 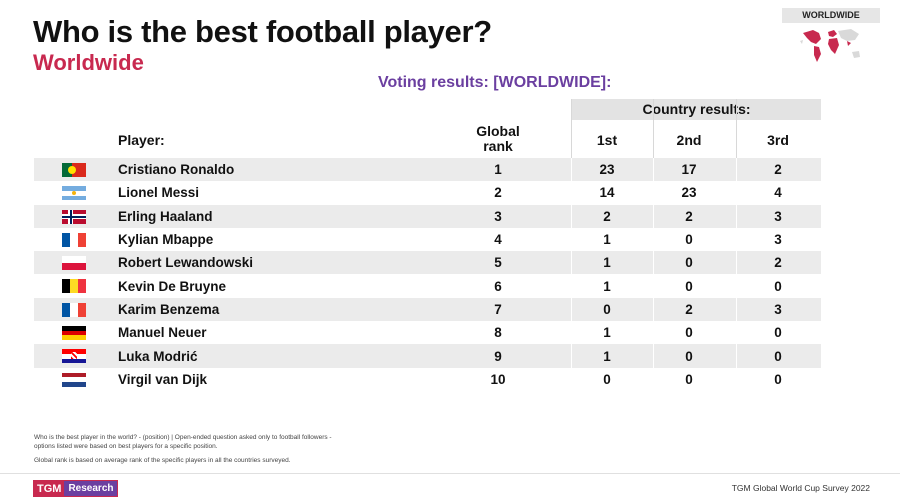 I want to click on player-name: Lionel Messi, so click(x=159, y=193).